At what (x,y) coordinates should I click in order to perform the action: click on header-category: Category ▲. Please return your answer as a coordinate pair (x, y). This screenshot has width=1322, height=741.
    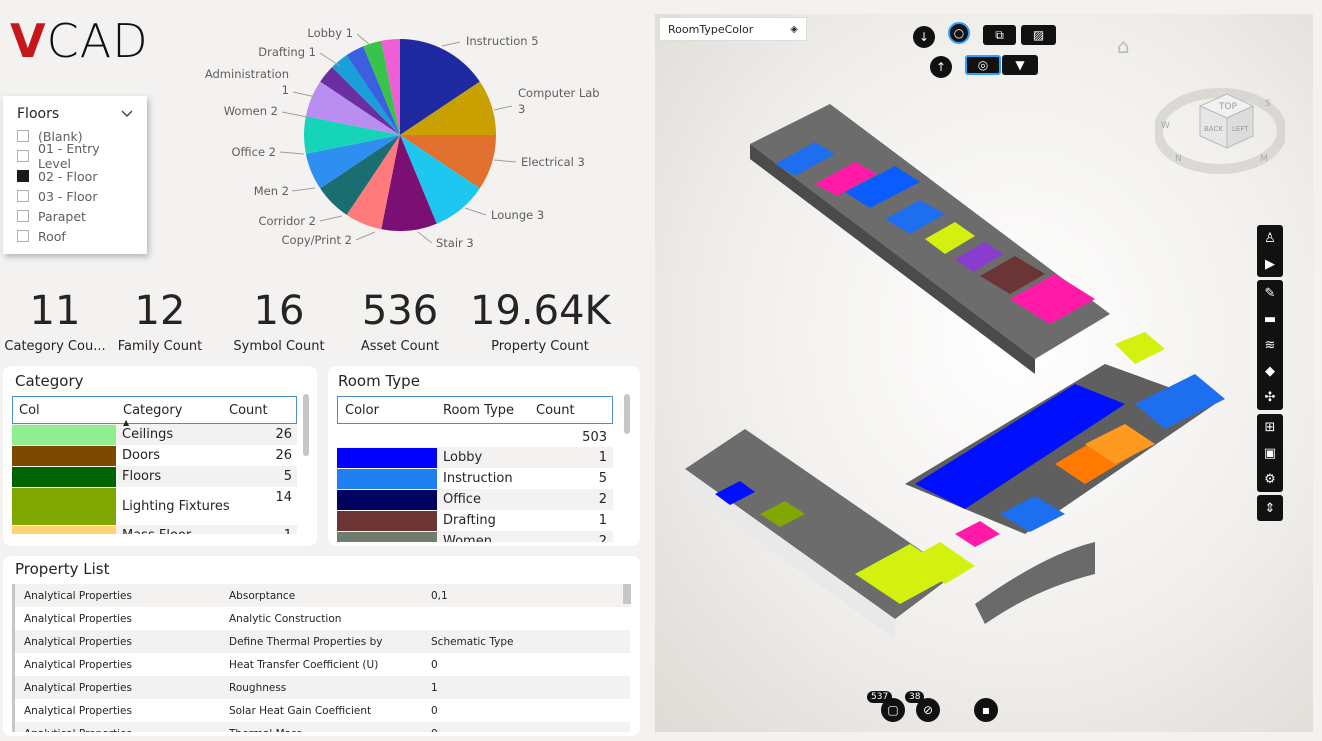
    Looking at the image, I should click on (174, 415).